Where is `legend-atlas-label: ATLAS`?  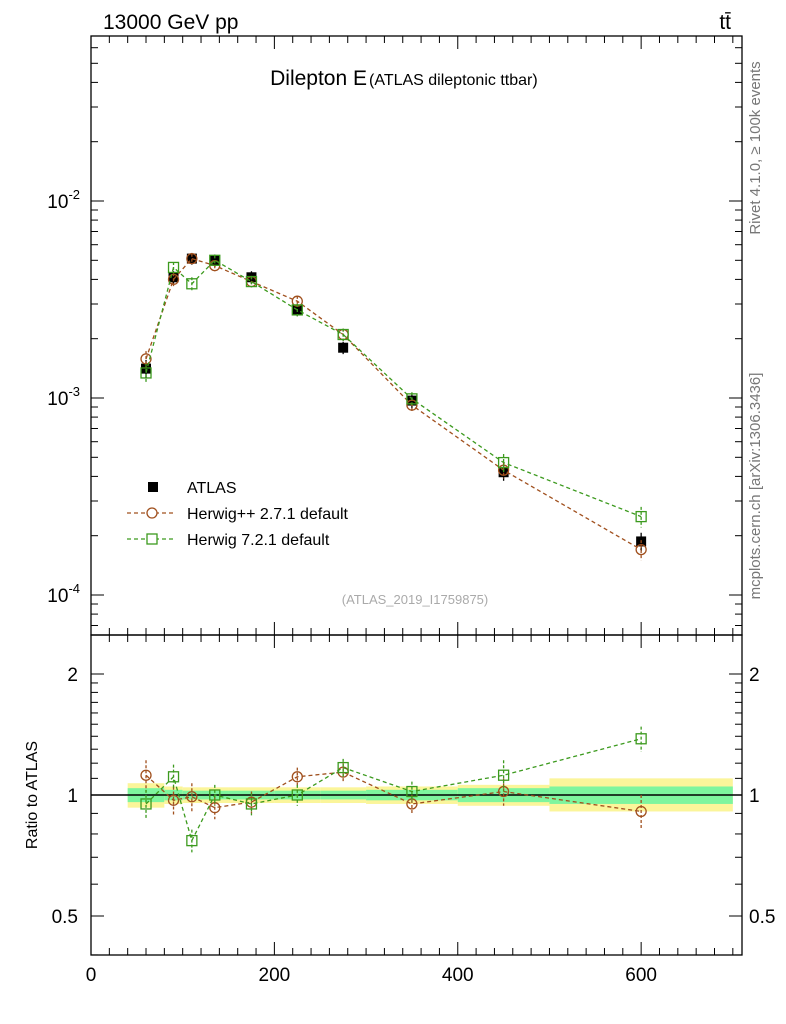 legend-atlas-label: ATLAS is located at coordinates (212, 488).